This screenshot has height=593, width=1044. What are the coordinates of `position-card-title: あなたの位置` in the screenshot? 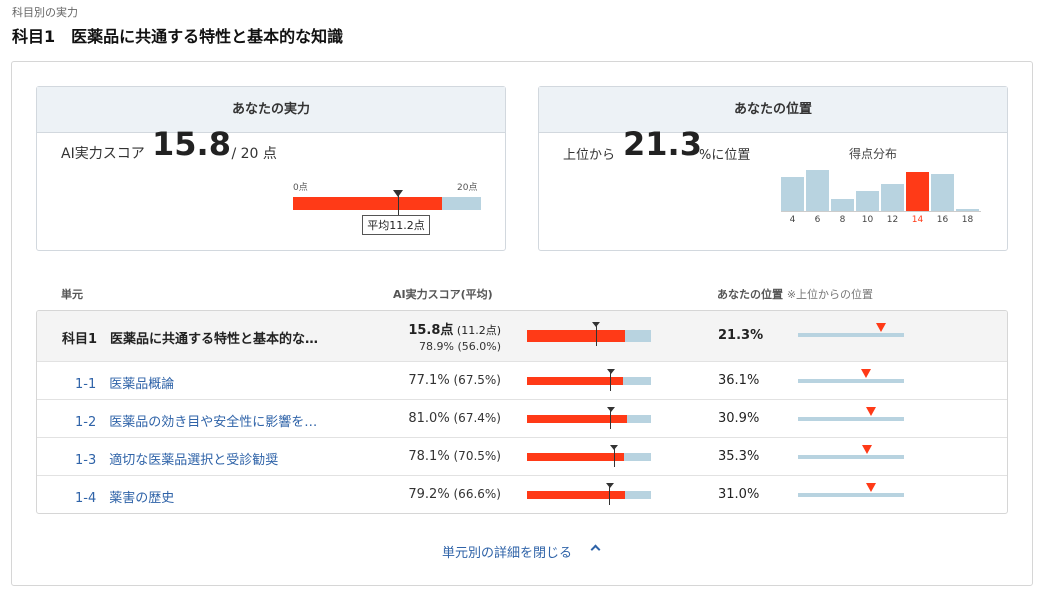 It's located at (773, 110).